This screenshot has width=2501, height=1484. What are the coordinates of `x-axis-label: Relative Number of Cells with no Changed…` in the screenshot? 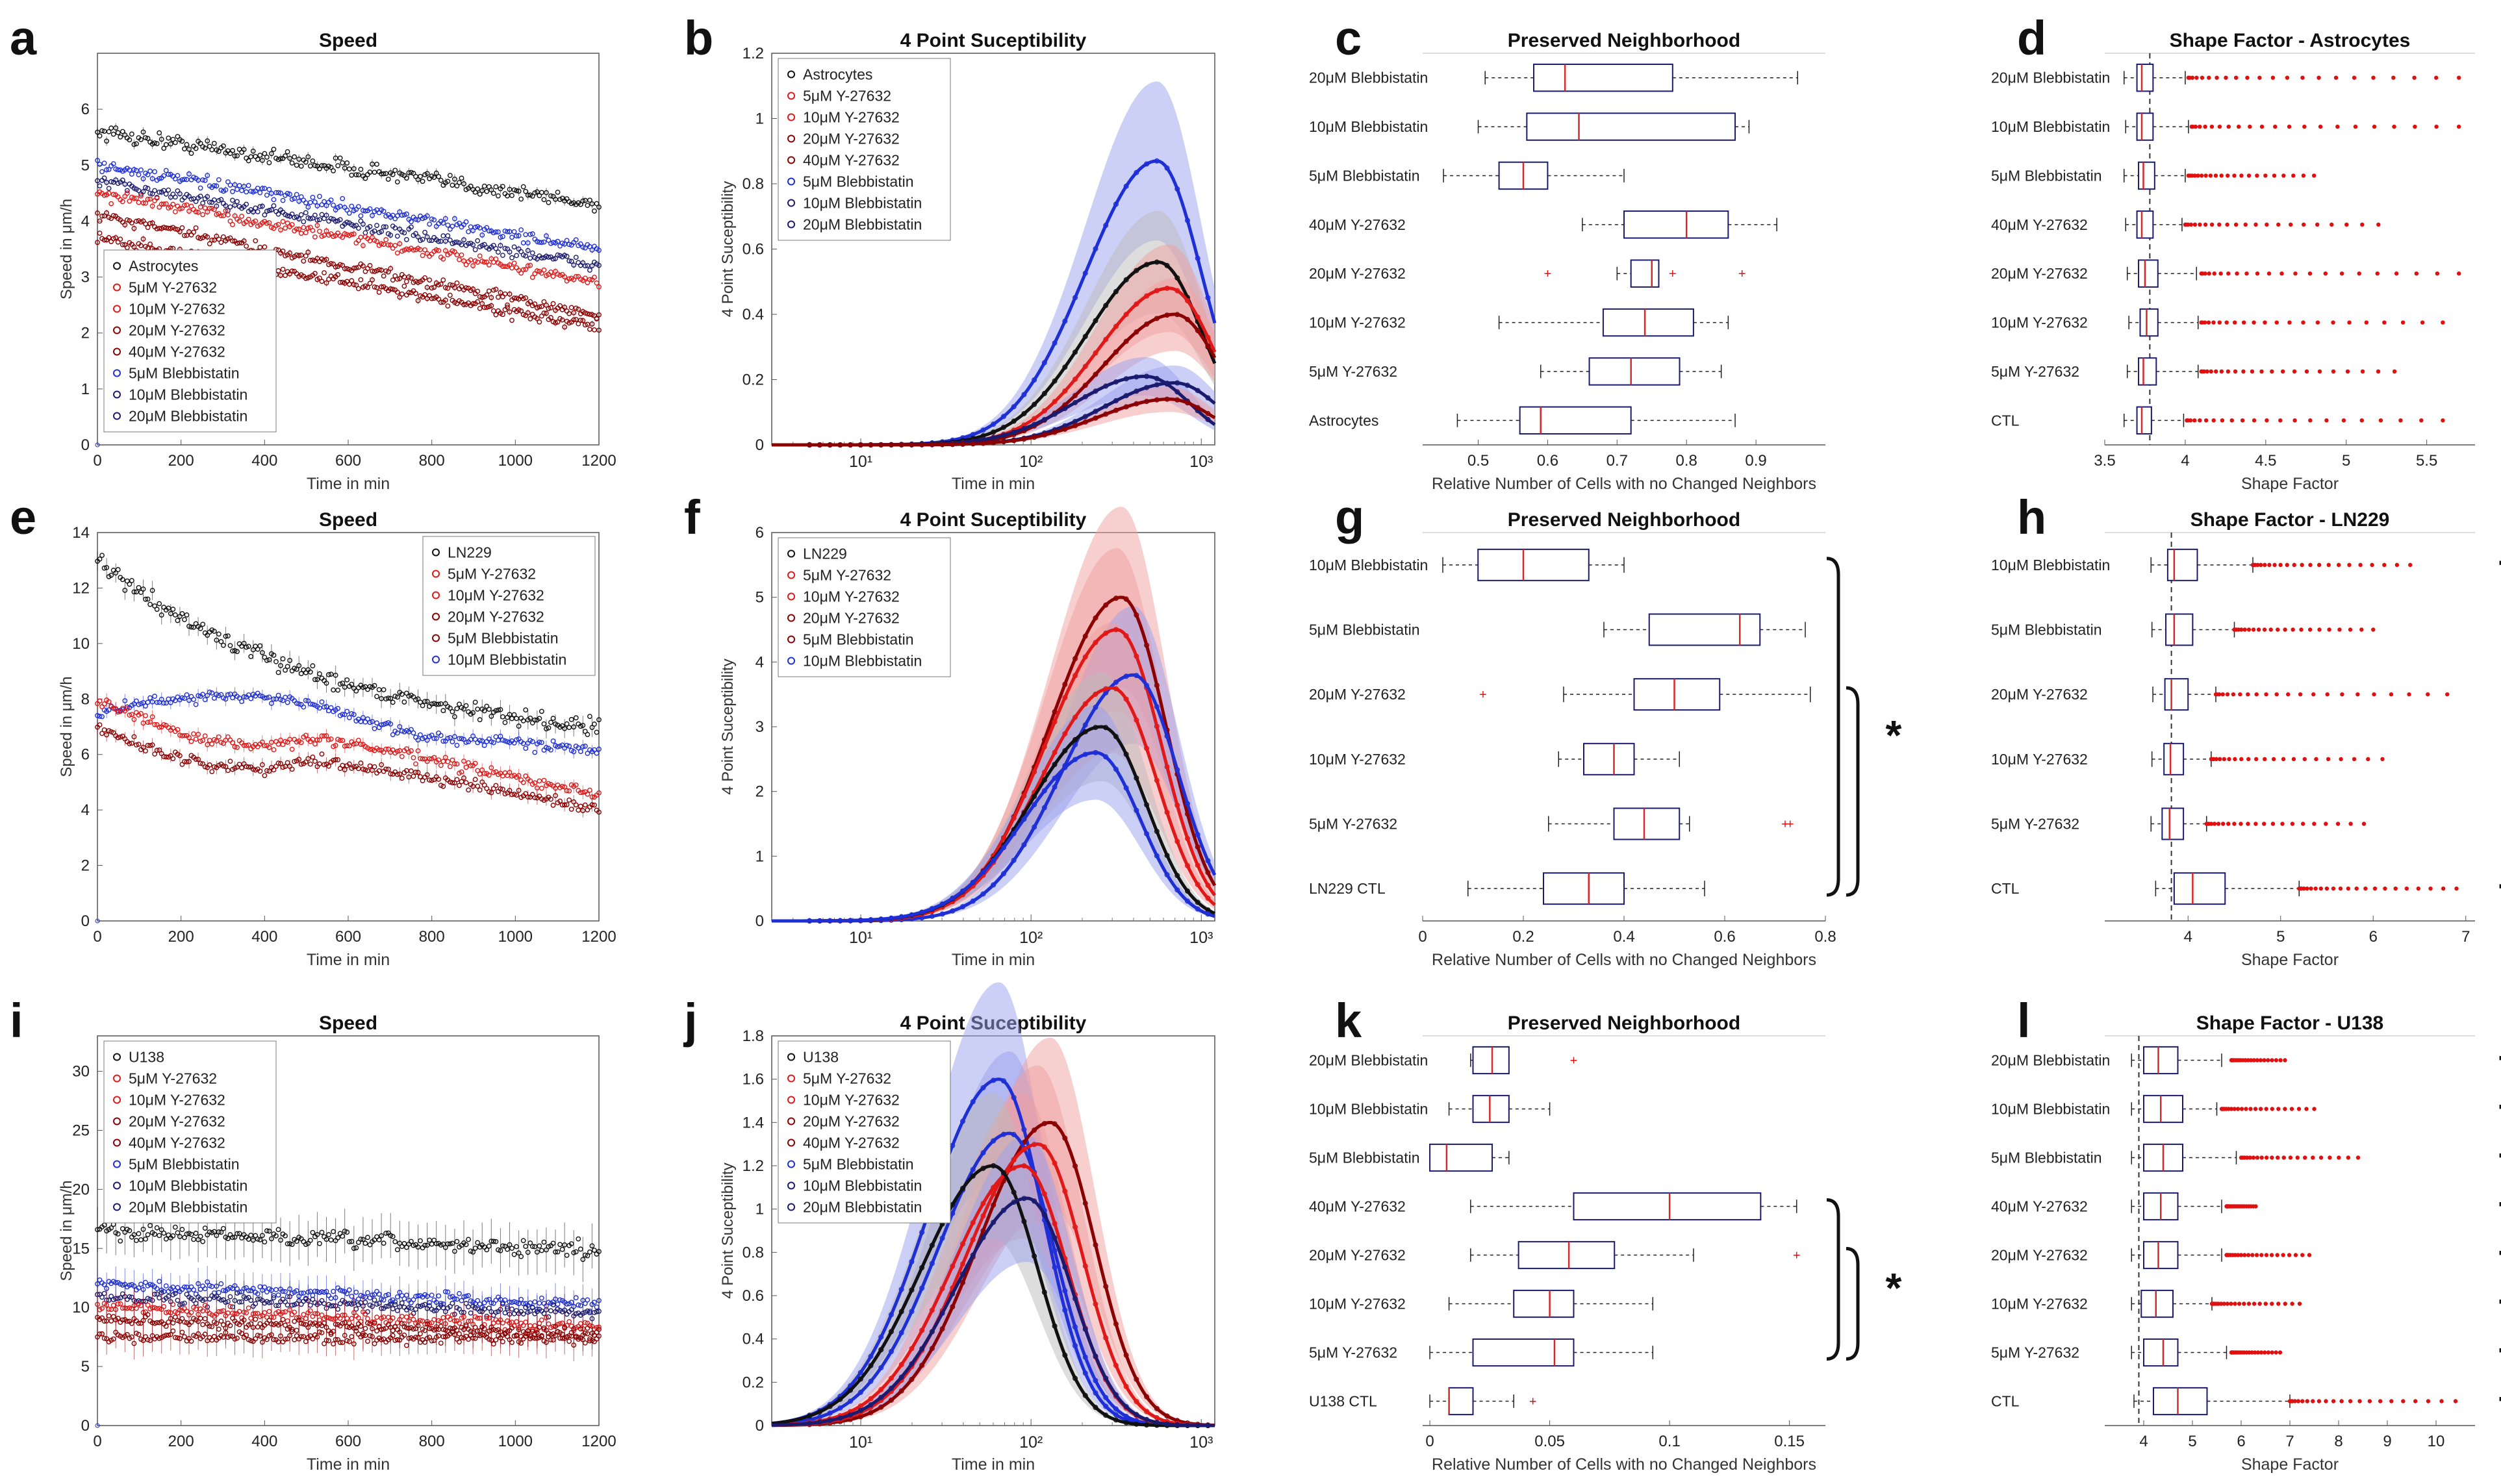 It's located at (1624, 484).